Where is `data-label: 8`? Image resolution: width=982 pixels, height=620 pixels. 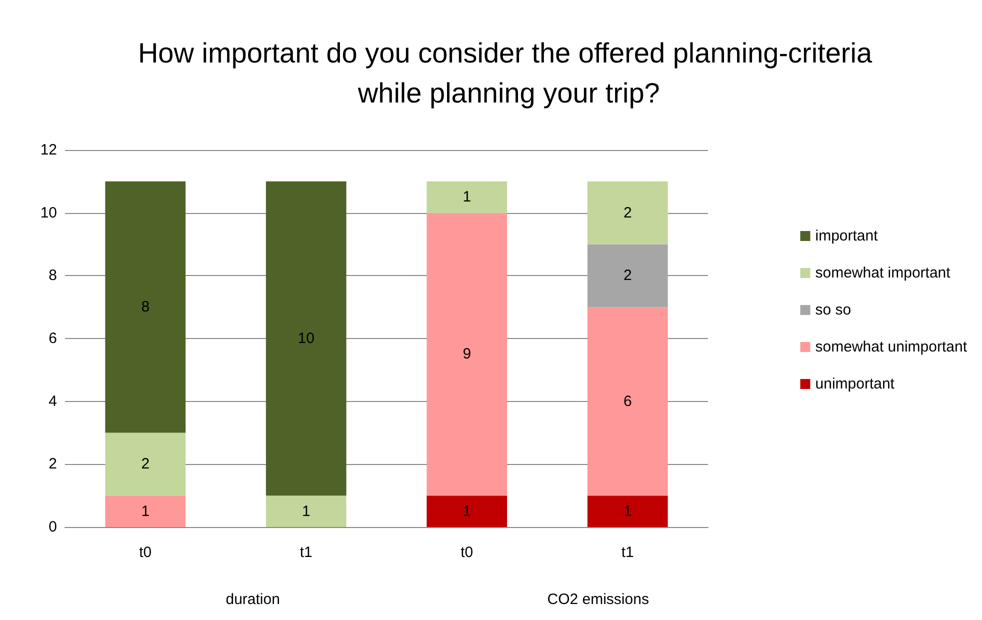 data-label: 8 is located at coordinates (145, 307).